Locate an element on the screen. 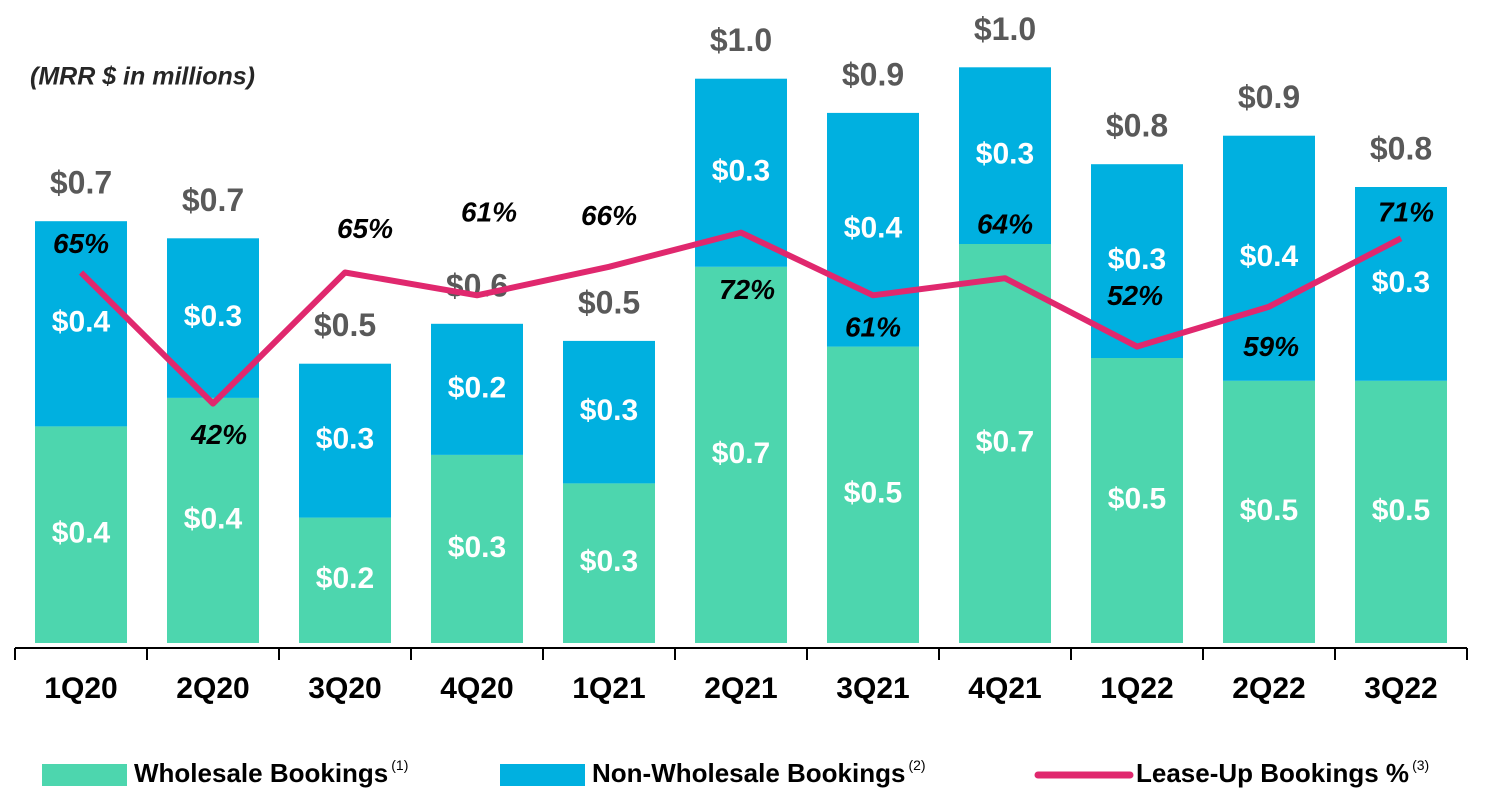  legend-label: Wholesale Bookings (1) is located at coordinates (271, 772).